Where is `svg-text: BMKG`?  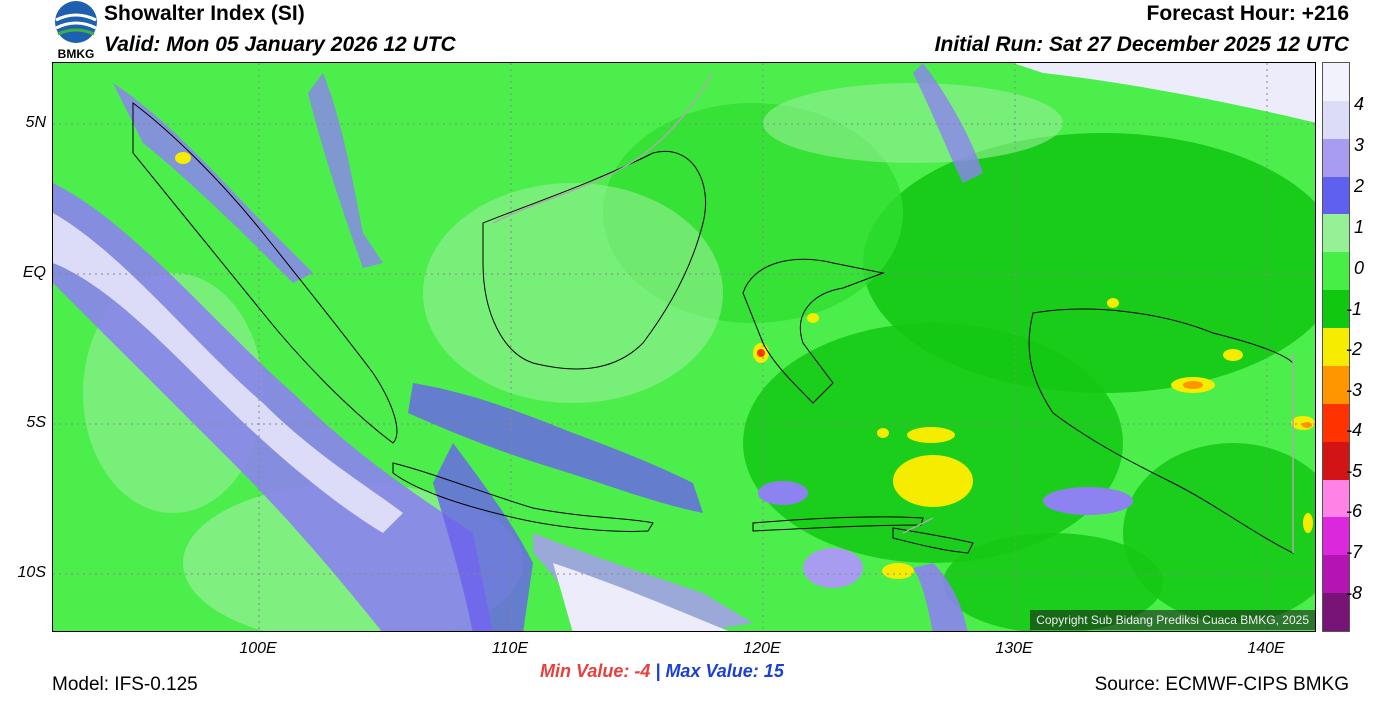 svg-text: BMKG is located at coordinates (76, 53).